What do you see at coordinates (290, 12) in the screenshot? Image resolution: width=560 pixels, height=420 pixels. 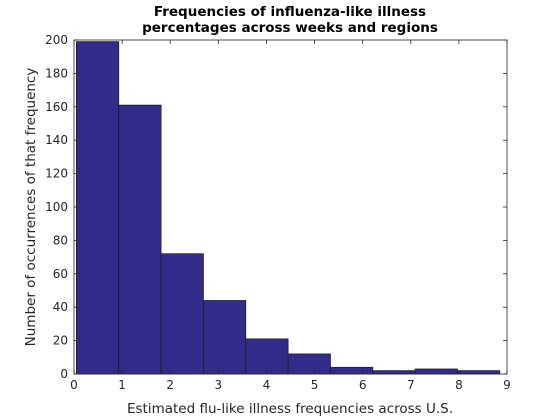 I see `chart-title-line-1: Frequencies of influenza-like illness` at bounding box center [290, 12].